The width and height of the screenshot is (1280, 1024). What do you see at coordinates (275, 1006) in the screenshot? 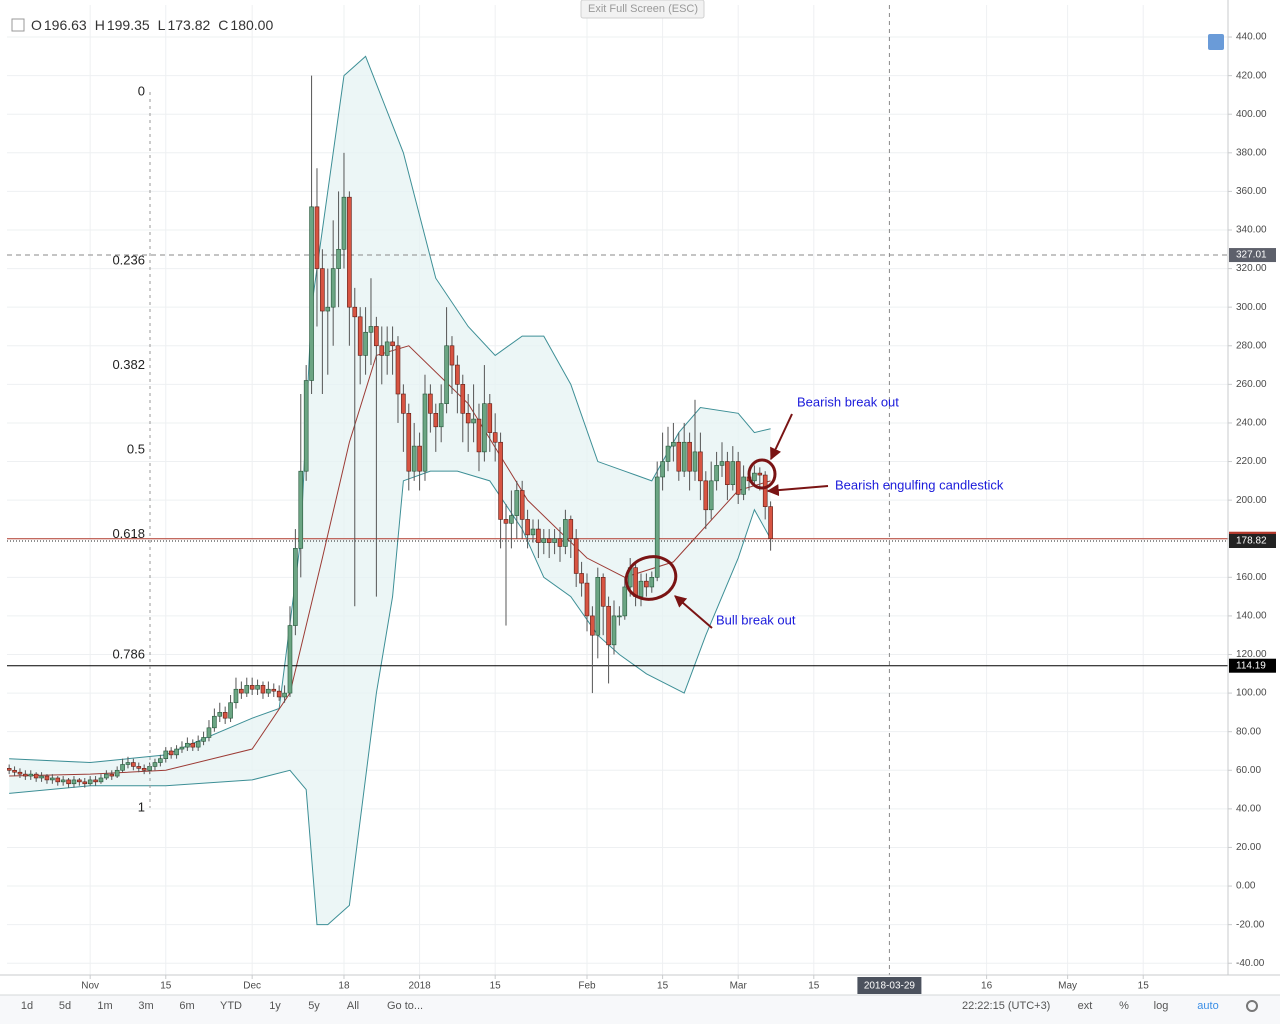
I see `range-button: 1y` at bounding box center [275, 1006].